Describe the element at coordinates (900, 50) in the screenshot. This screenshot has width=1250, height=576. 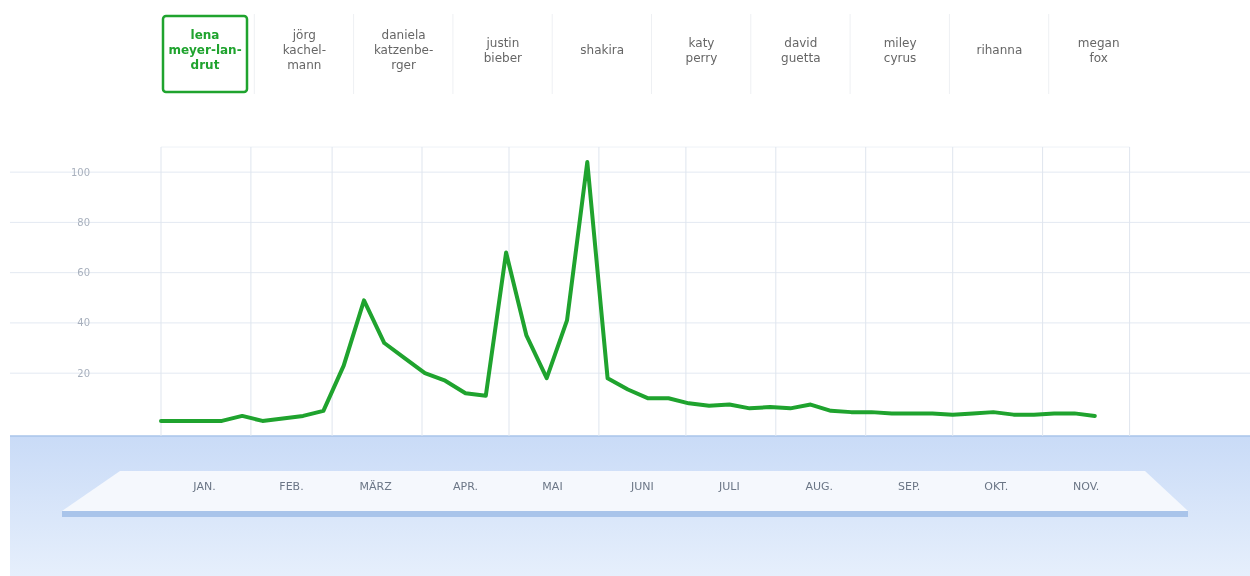
I see `text: miley cyrus` at that location.